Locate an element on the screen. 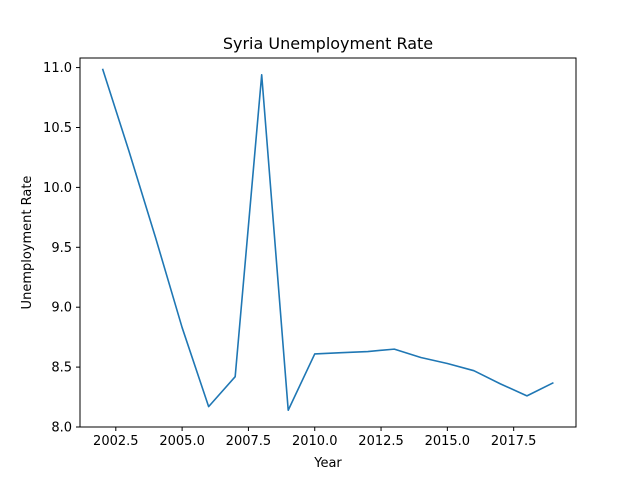 This screenshot has height=480, width=640. x-axis-label: Year is located at coordinates (327, 463).